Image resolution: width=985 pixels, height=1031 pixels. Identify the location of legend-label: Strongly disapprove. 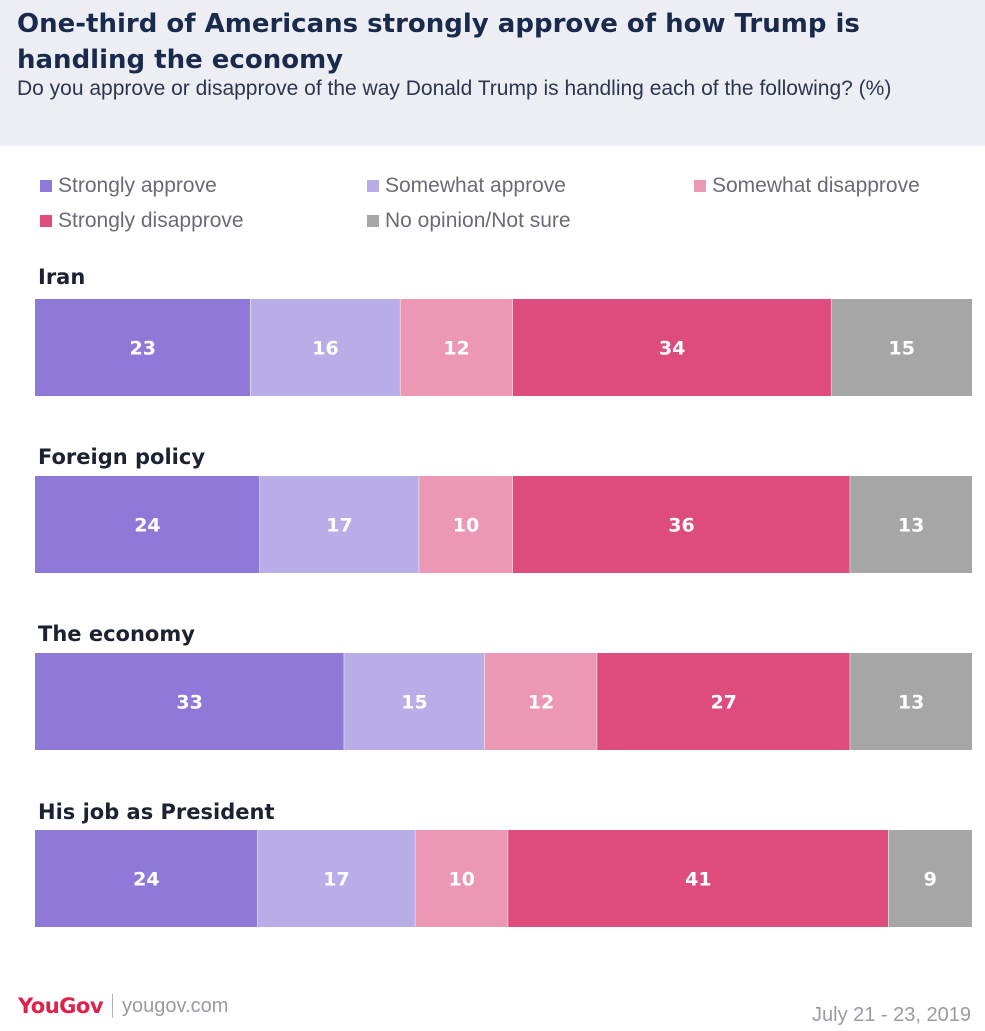
(151, 220).